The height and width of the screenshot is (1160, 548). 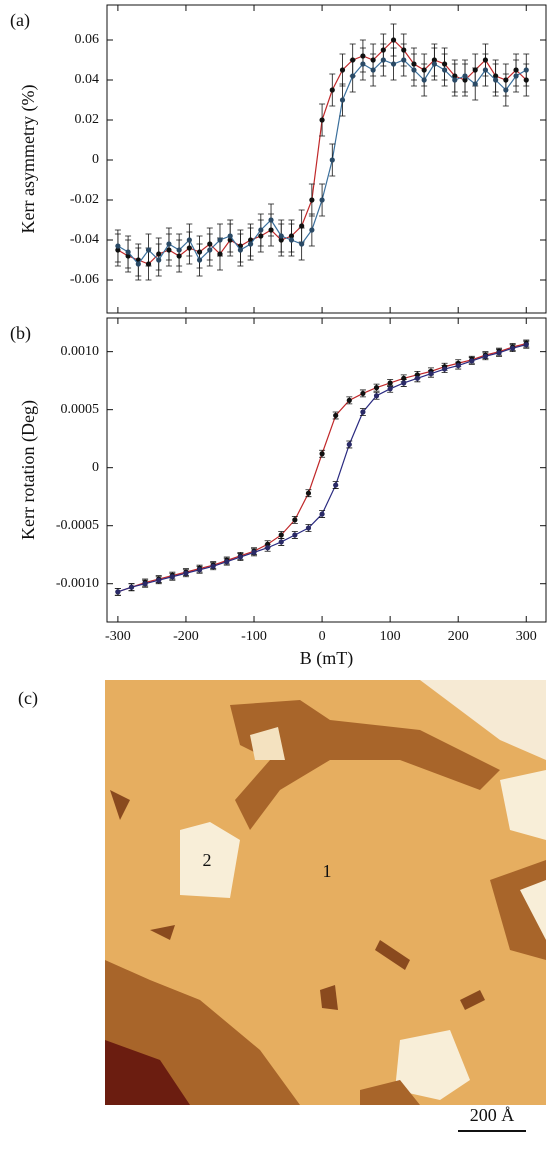 I want to click on y-axis-label: Kerr rotation (Deg), so click(x=28, y=470).